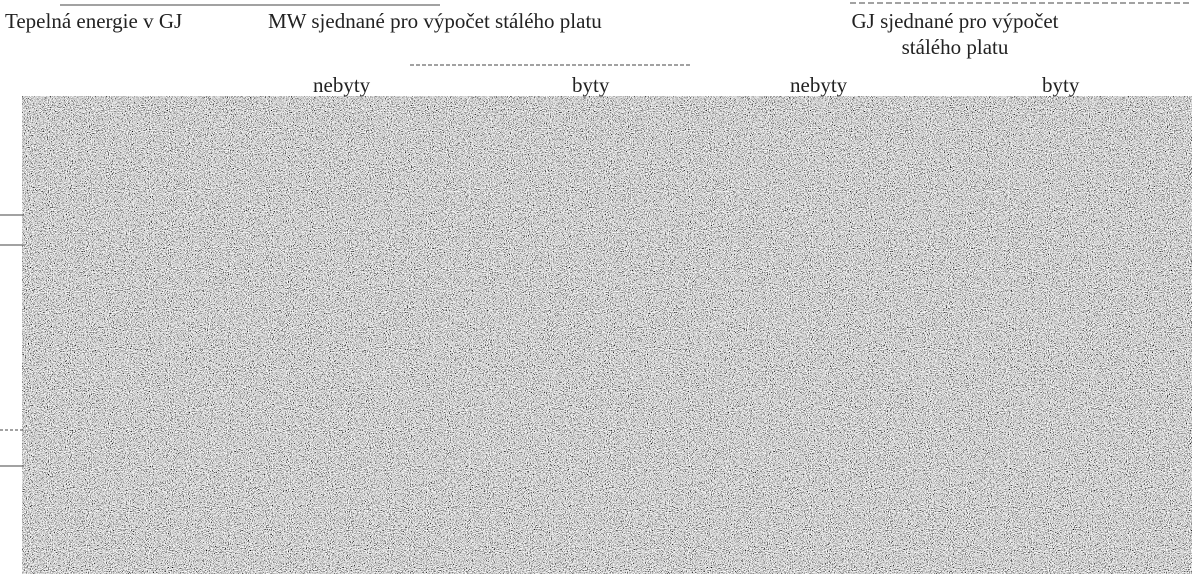 This screenshot has height=574, width=1192. Describe the element at coordinates (435, 21) in the screenshot. I see `column-header: MW sjednané pro výpočet stálého platu` at that location.